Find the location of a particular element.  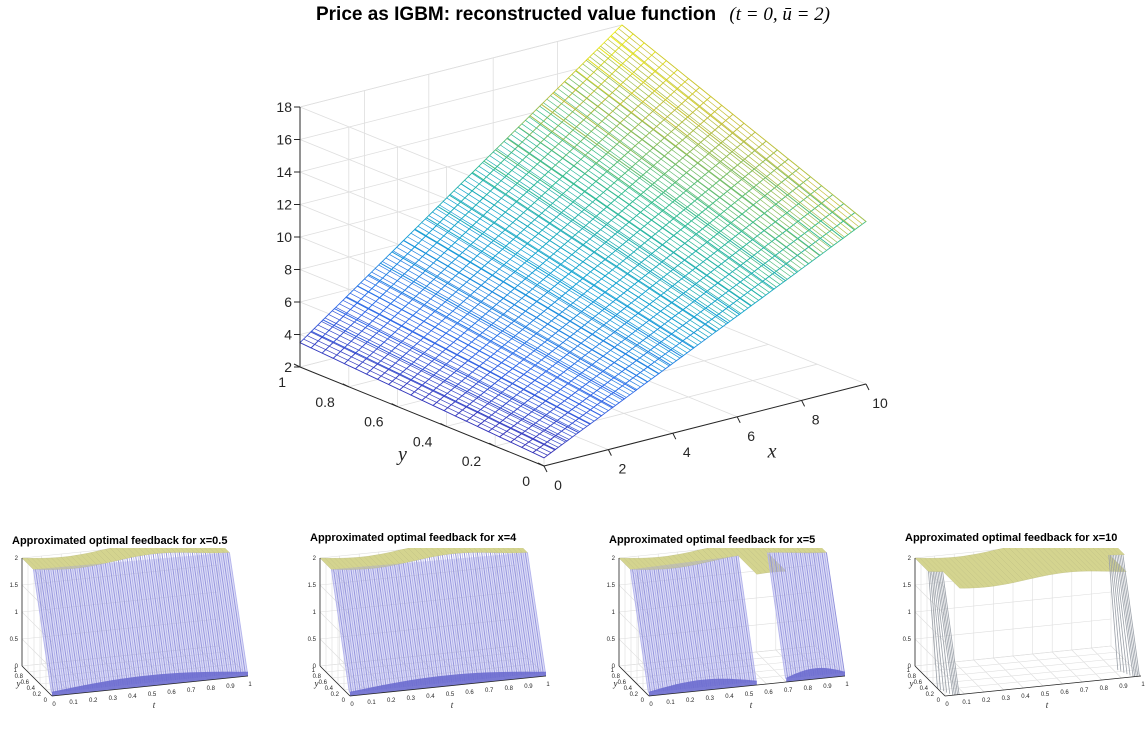

z-tick-label: 1 is located at coordinates (614, 613).